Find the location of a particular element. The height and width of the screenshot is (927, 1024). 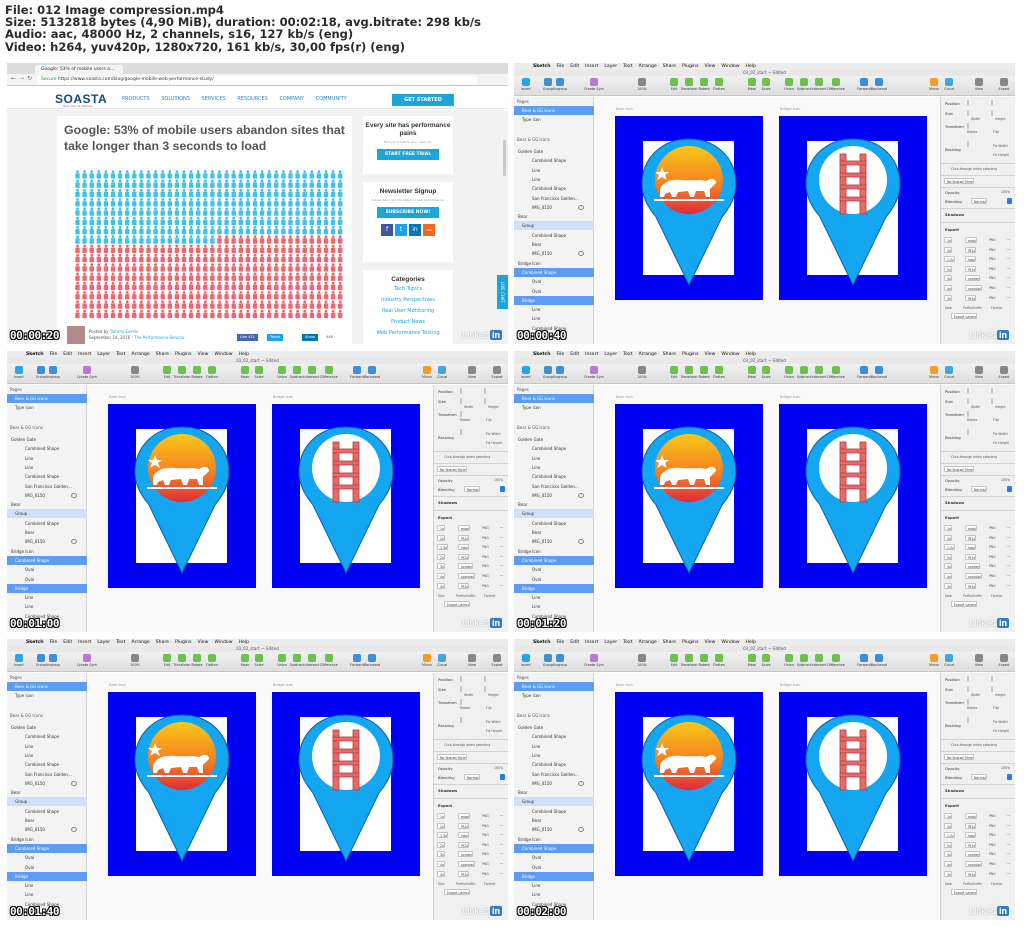

menu-help: Help is located at coordinates (750, 66).